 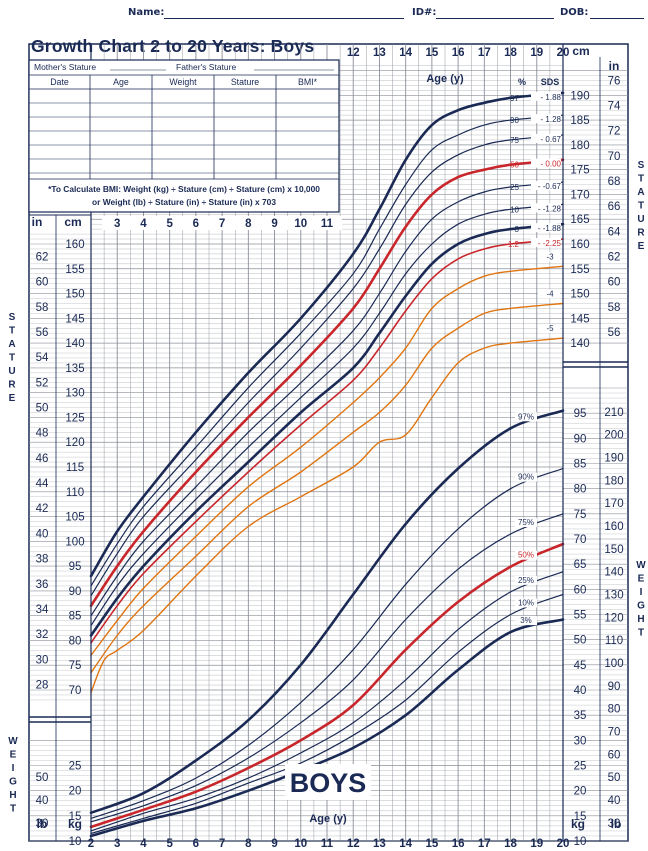 I want to click on lb-tick-right: 120, so click(x=613, y=618).